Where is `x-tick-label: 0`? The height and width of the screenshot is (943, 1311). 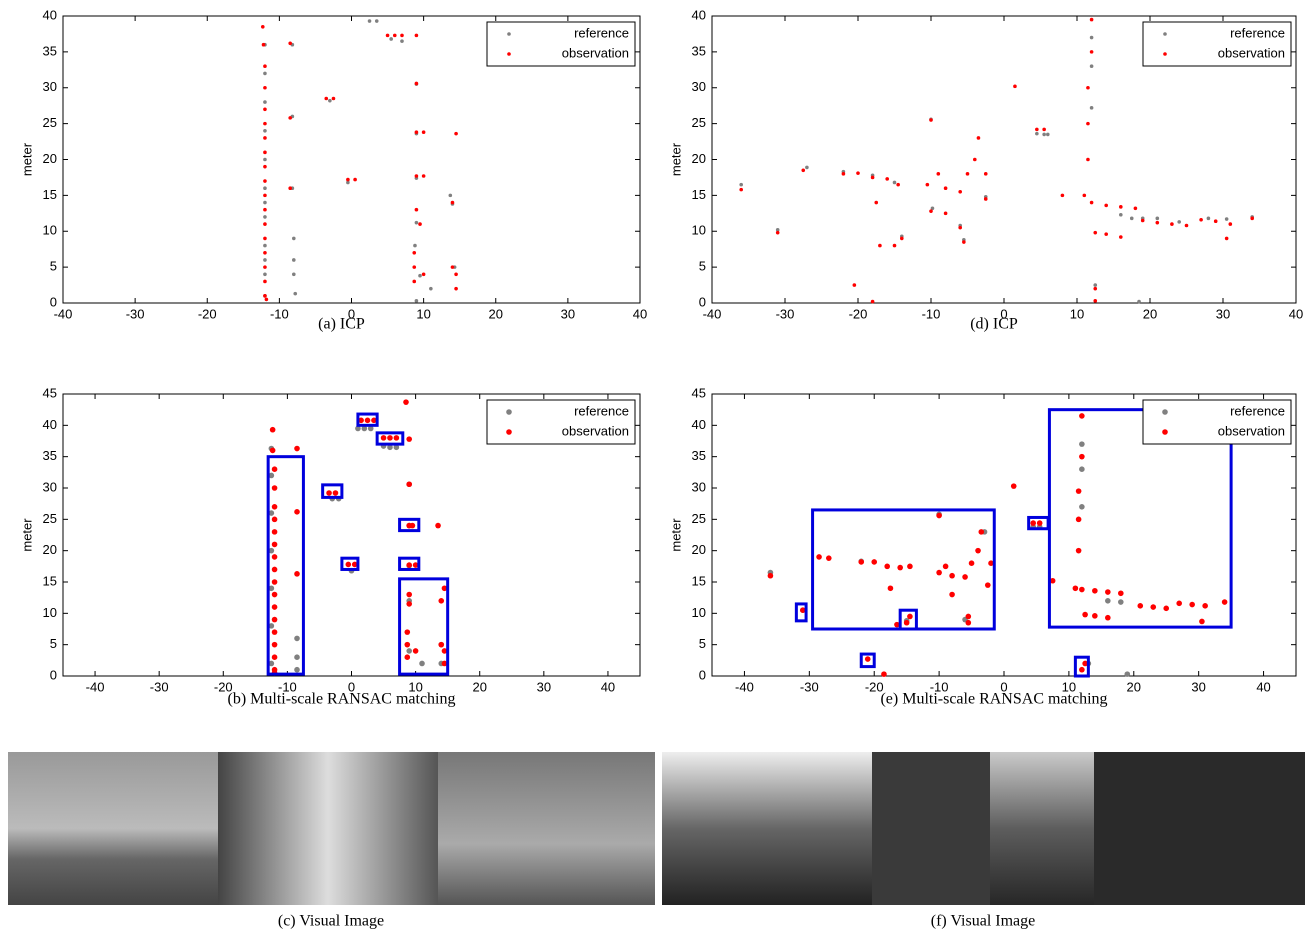
x-tick-label: 0 is located at coordinates (351, 686).